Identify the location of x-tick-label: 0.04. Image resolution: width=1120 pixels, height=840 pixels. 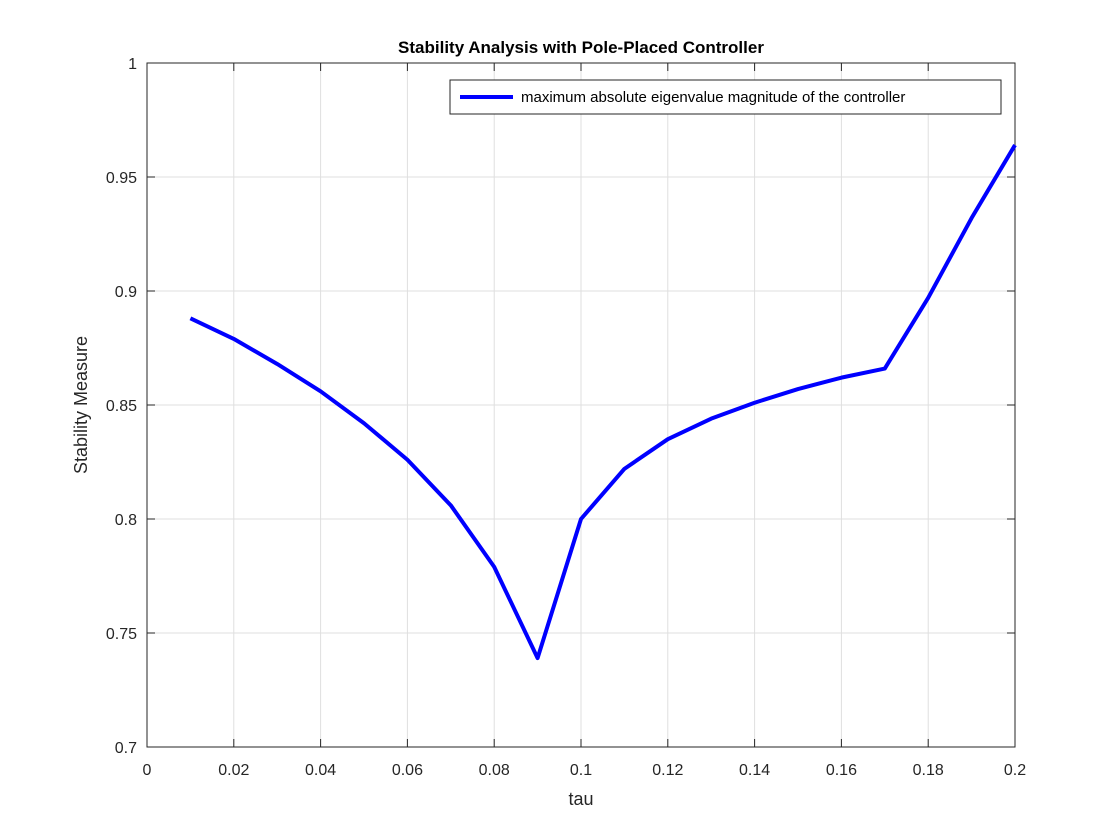
(320, 770).